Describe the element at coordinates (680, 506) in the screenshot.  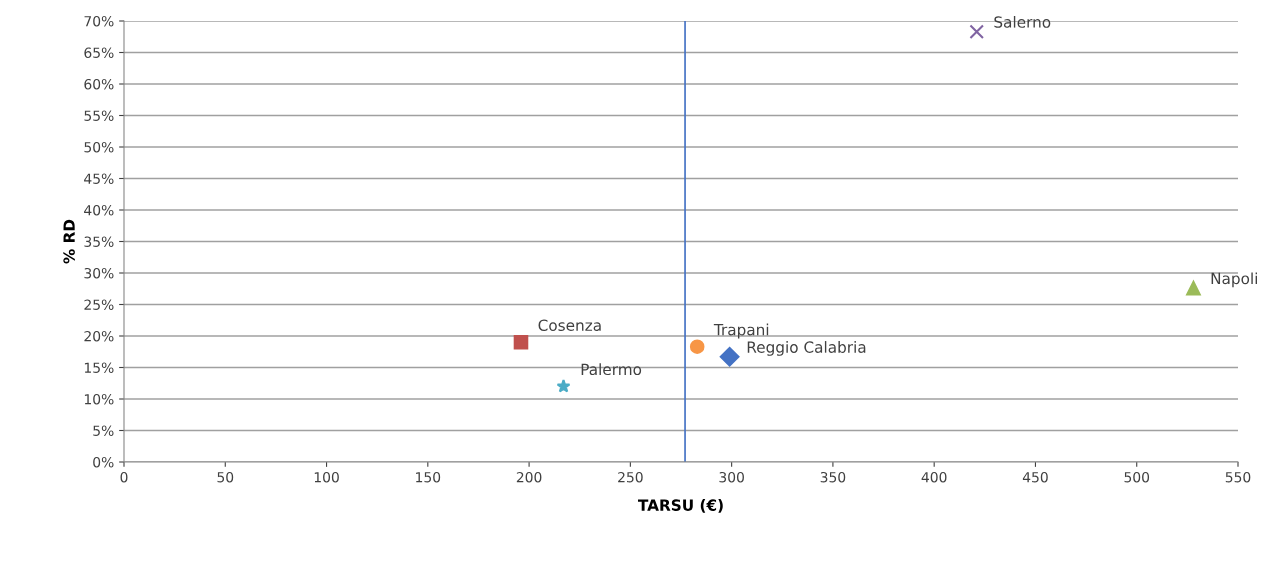
I see `x-axis-title: TARSU (€)` at that location.